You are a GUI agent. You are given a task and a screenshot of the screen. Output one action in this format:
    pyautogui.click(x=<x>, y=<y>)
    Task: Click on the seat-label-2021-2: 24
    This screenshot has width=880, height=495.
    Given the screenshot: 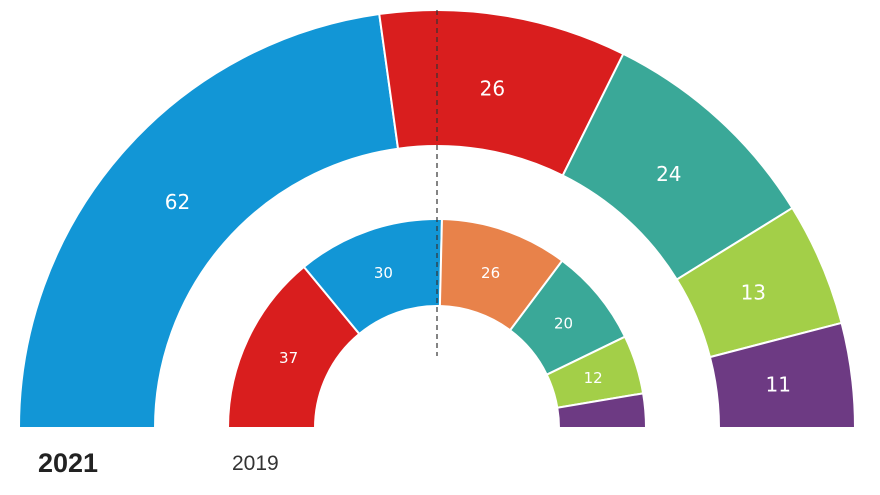 What is the action you would take?
    pyautogui.click(x=668, y=174)
    